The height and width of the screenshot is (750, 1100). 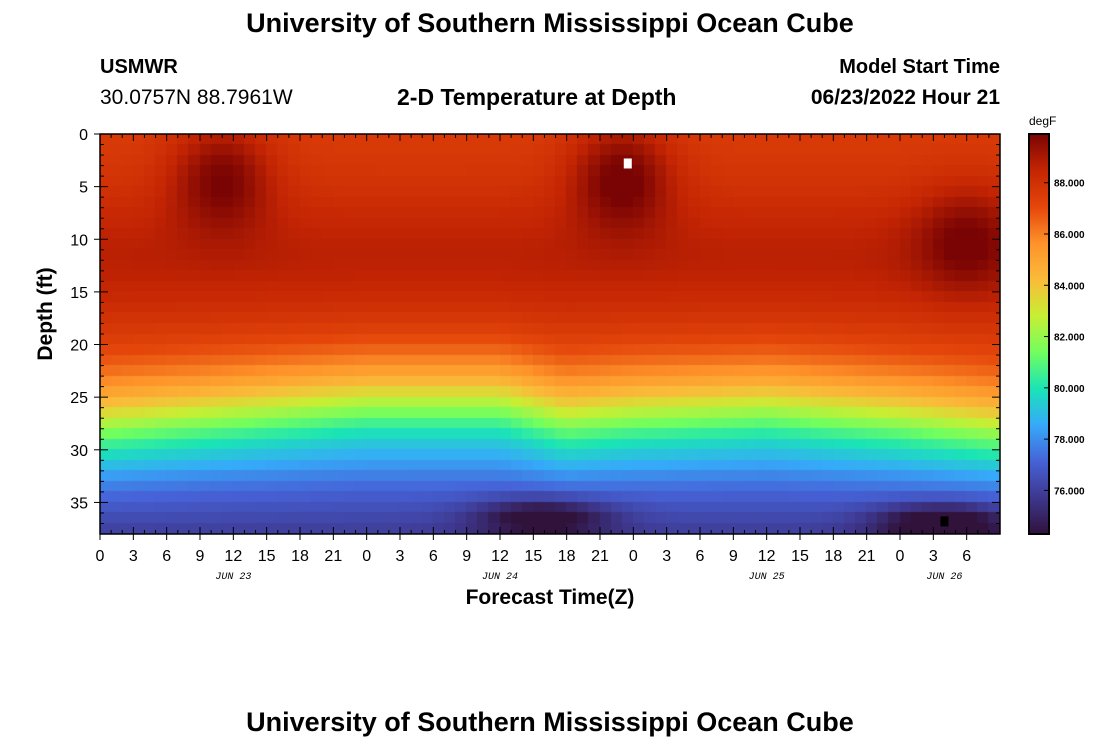 I want to click on colorbar-tick-label: 88.000, so click(x=1069, y=184).